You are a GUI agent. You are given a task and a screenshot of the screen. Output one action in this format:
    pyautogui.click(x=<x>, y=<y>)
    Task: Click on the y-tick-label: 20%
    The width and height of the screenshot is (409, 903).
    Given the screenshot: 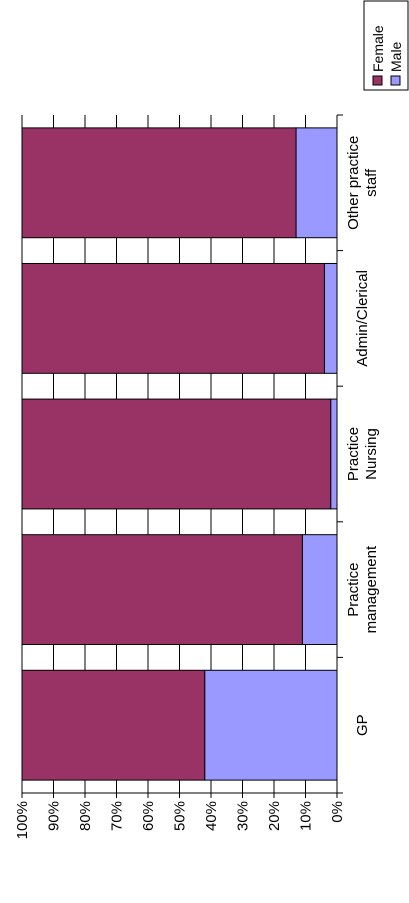 What is the action you would take?
    pyautogui.click(x=274, y=816)
    